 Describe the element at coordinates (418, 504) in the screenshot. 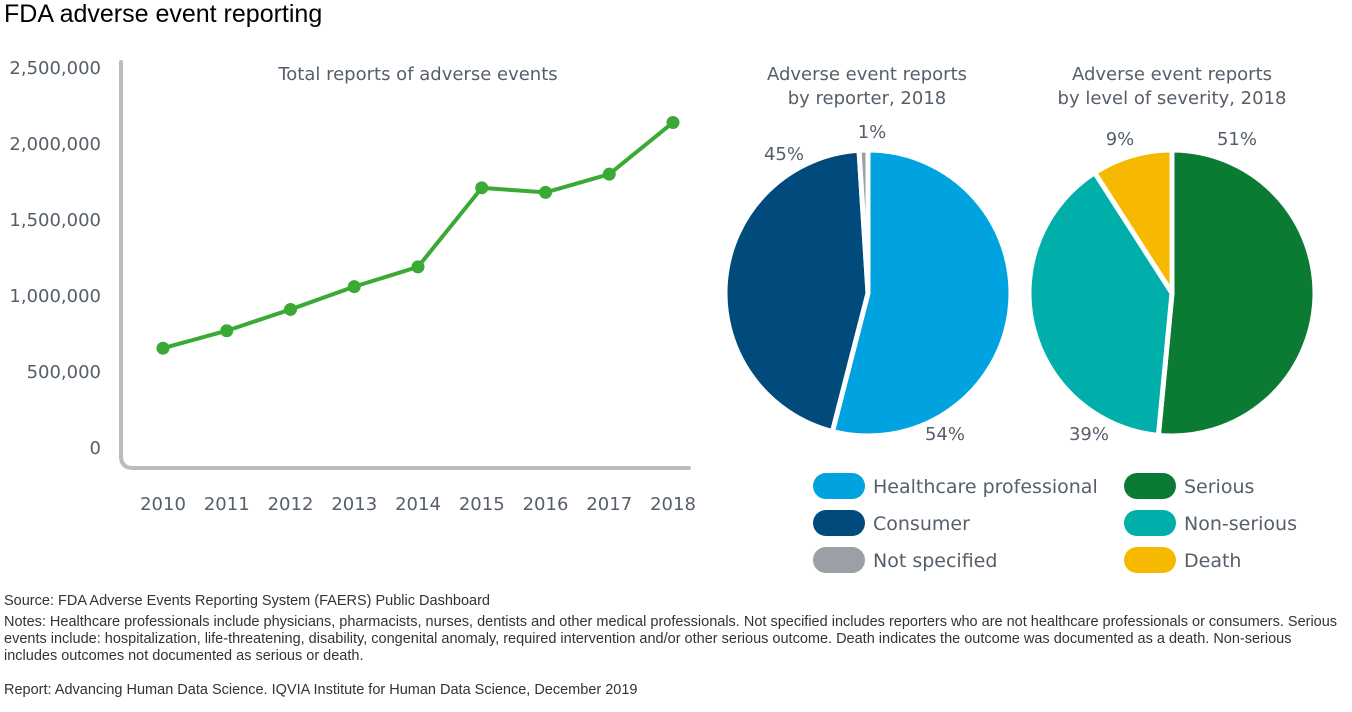

I see `x-tick-label: 2014` at that location.